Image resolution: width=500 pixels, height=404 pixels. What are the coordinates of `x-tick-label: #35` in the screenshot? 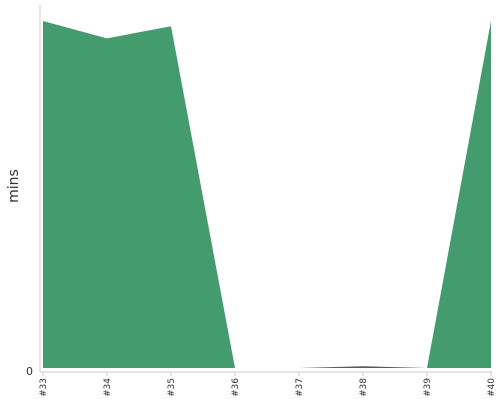 It's located at (172, 387).